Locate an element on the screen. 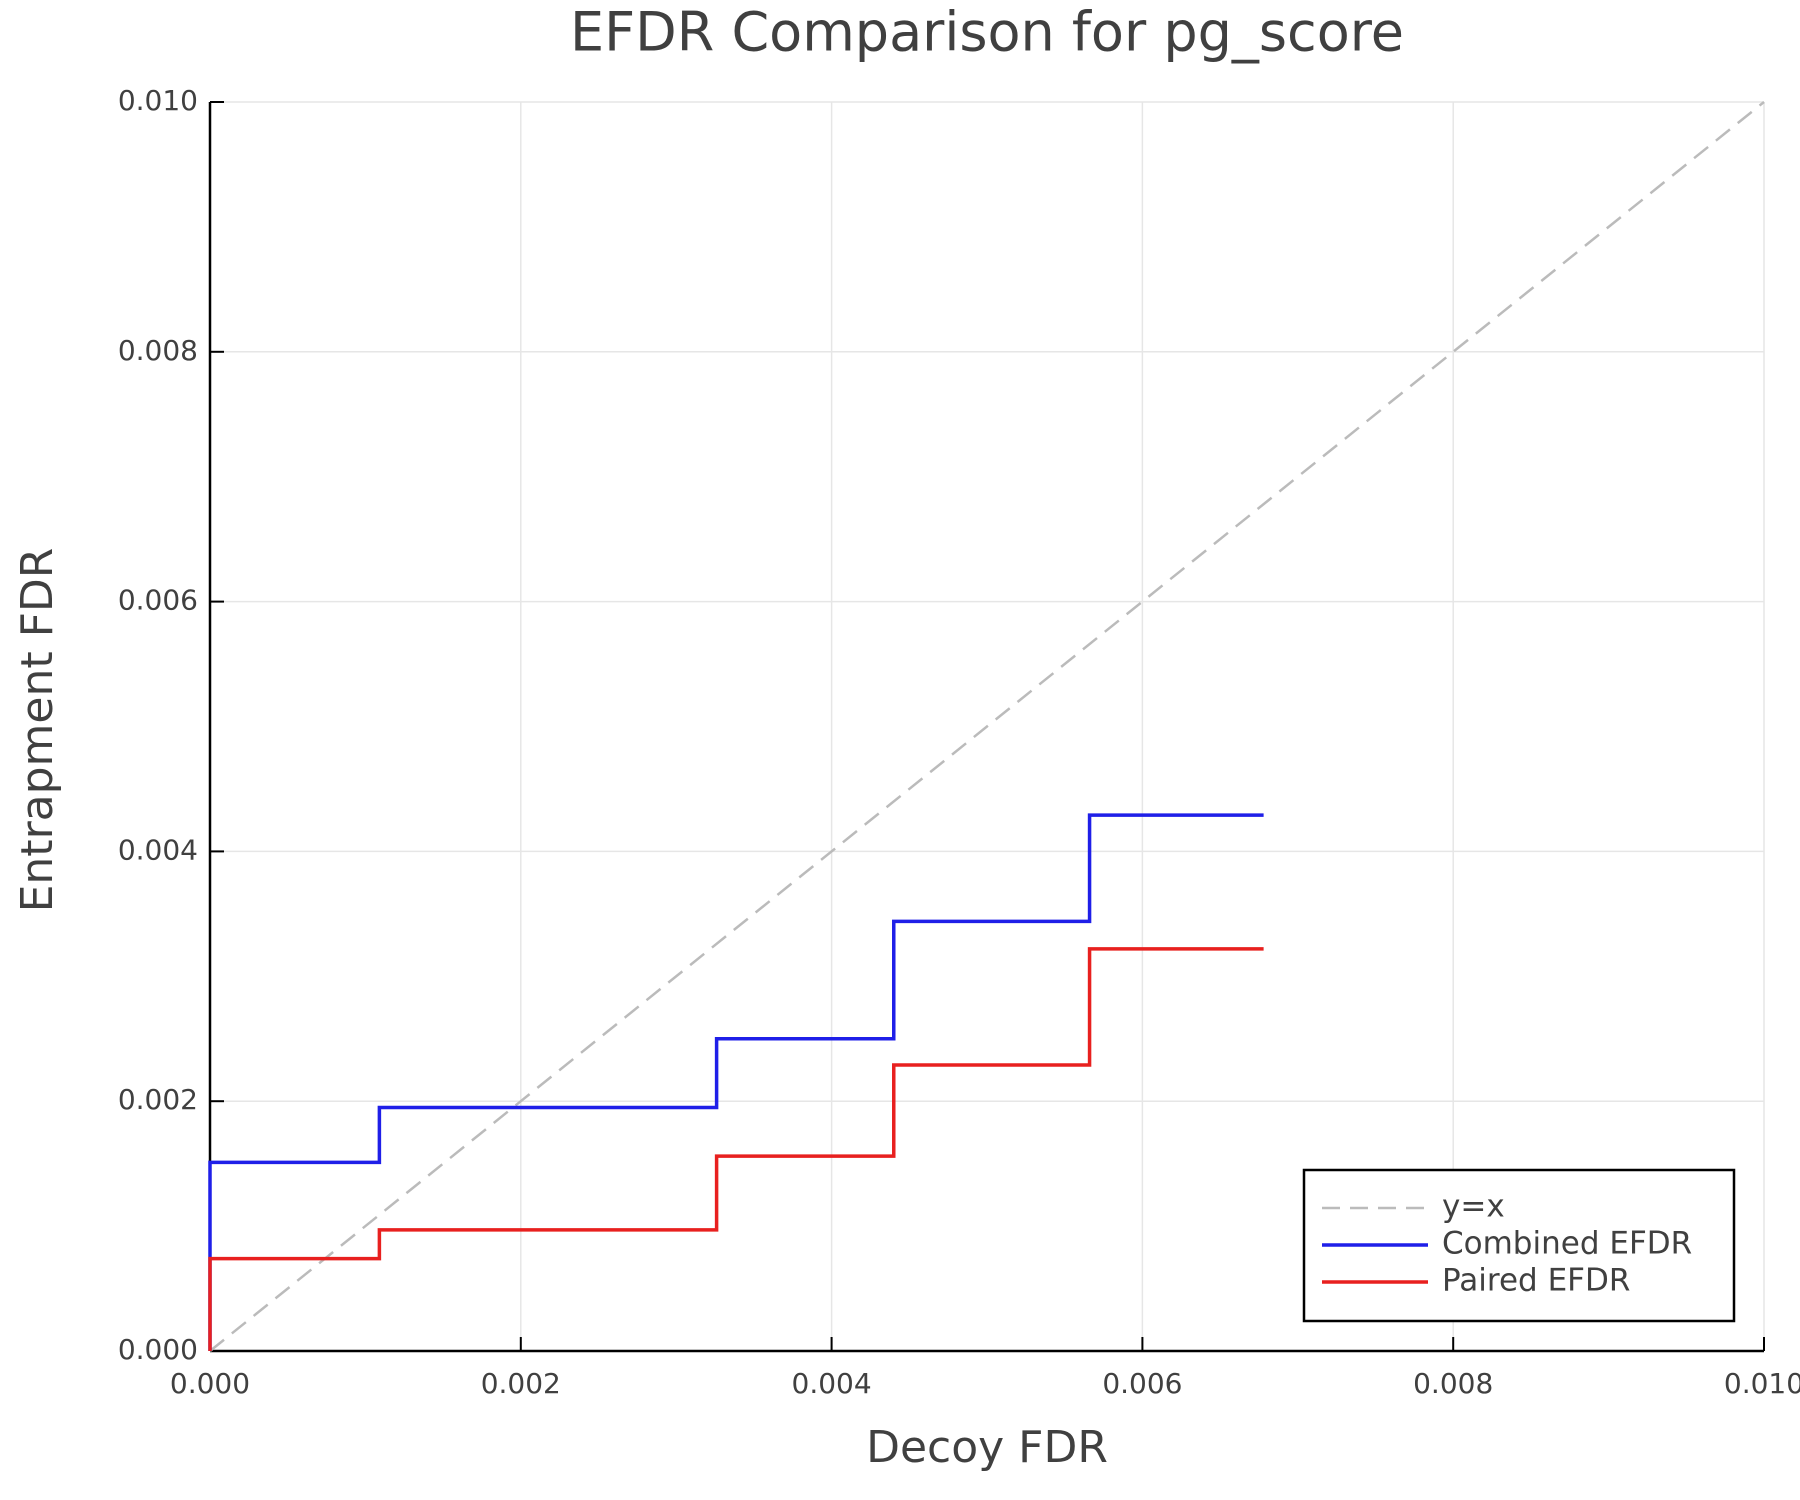 This screenshot has width=1800, height=1500. chart-title: EFDR Comparison for pg_score is located at coordinates (987, 32).